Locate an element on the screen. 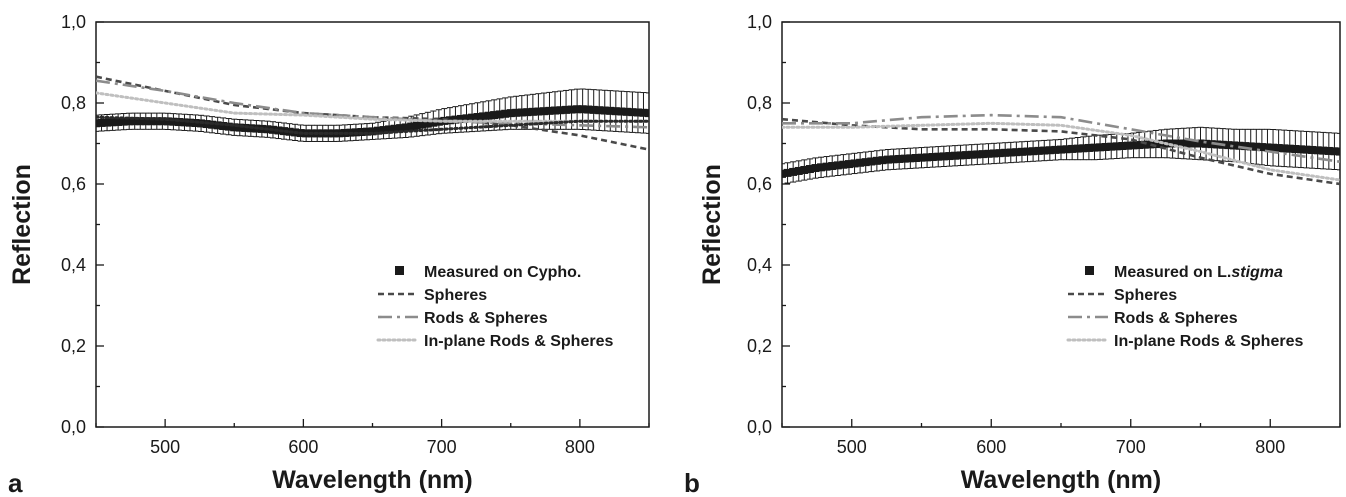  y-tick-label: 1,0 is located at coordinates (759, 22).